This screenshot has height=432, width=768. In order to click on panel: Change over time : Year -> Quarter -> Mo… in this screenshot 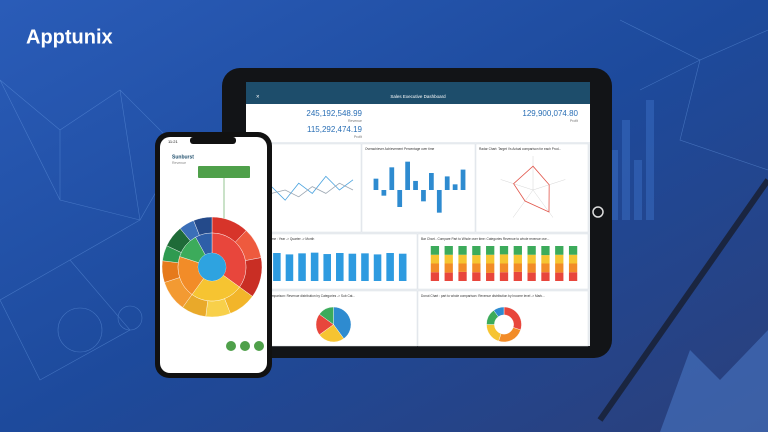, I will do `click(332, 261)`.